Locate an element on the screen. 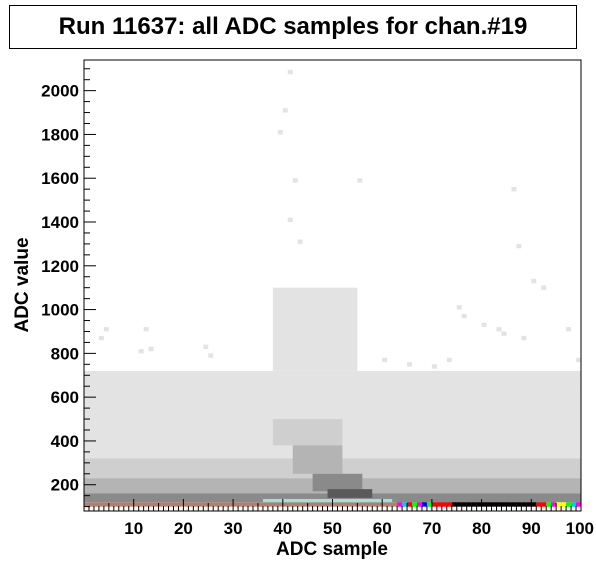 The image size is (596, 572). x-tick-label: 10 is located at coordinates (133, 528).